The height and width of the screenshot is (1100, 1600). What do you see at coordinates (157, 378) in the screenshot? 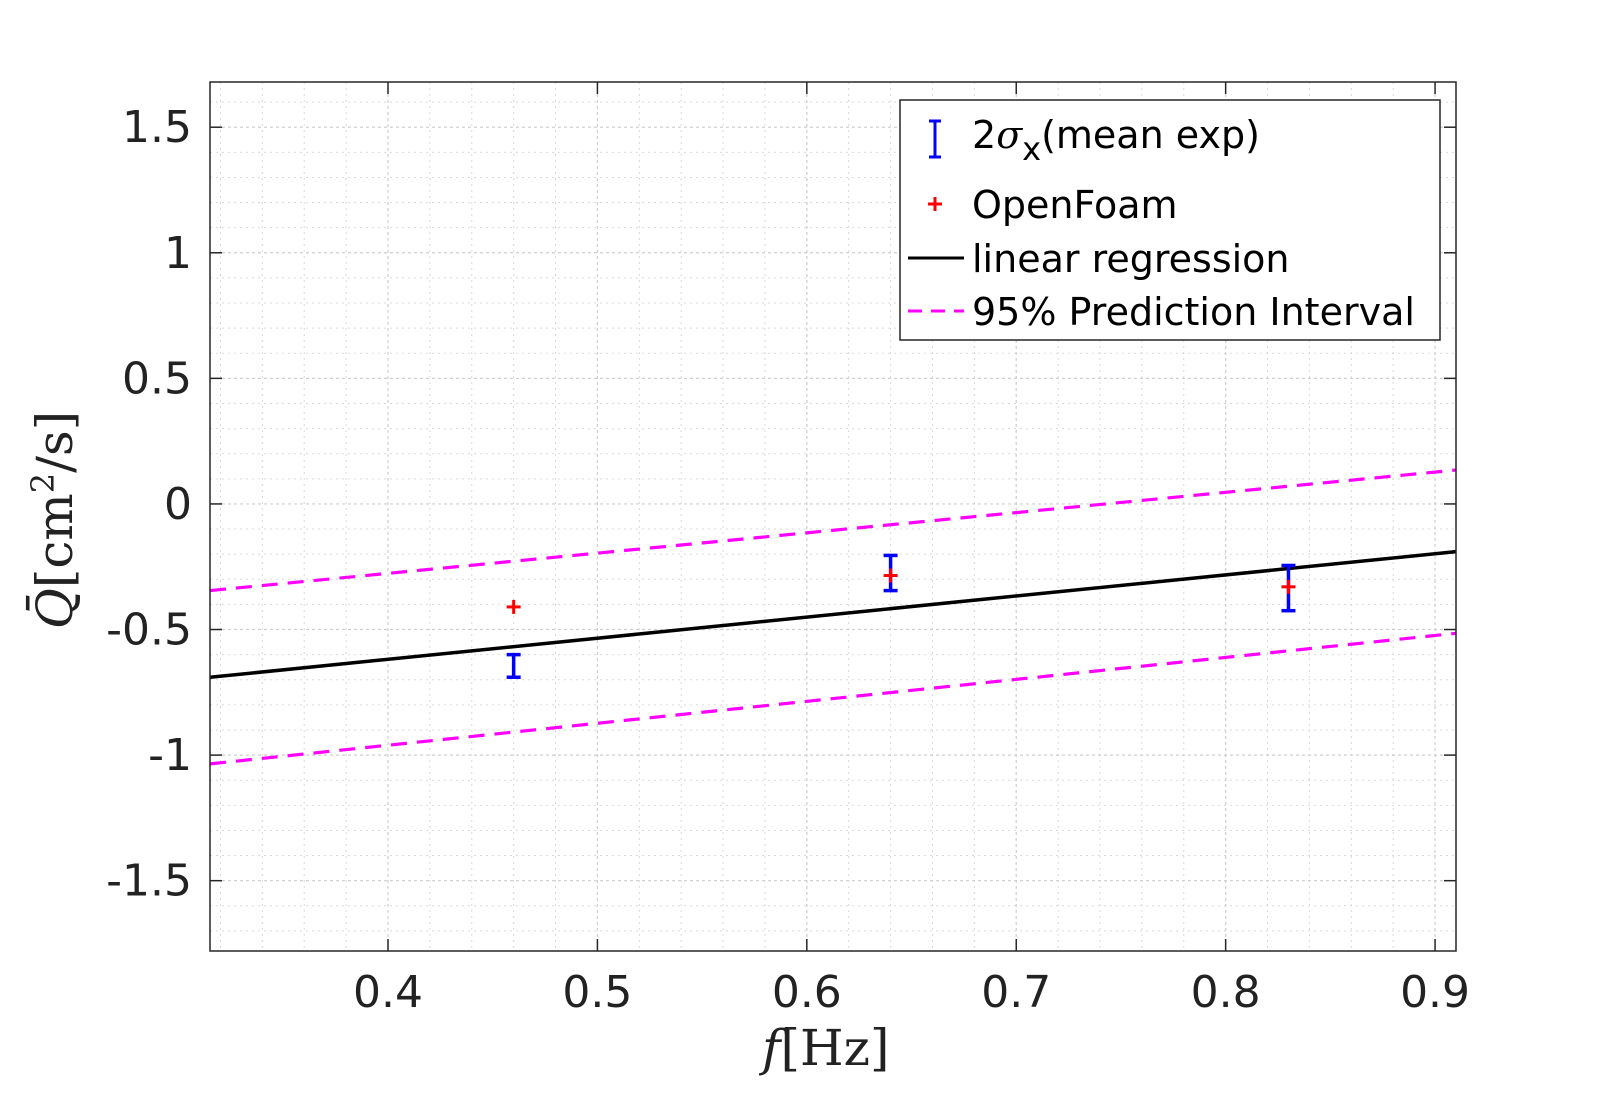
I see `y-tick-label: 0.5` at bounding box center [157, 378].